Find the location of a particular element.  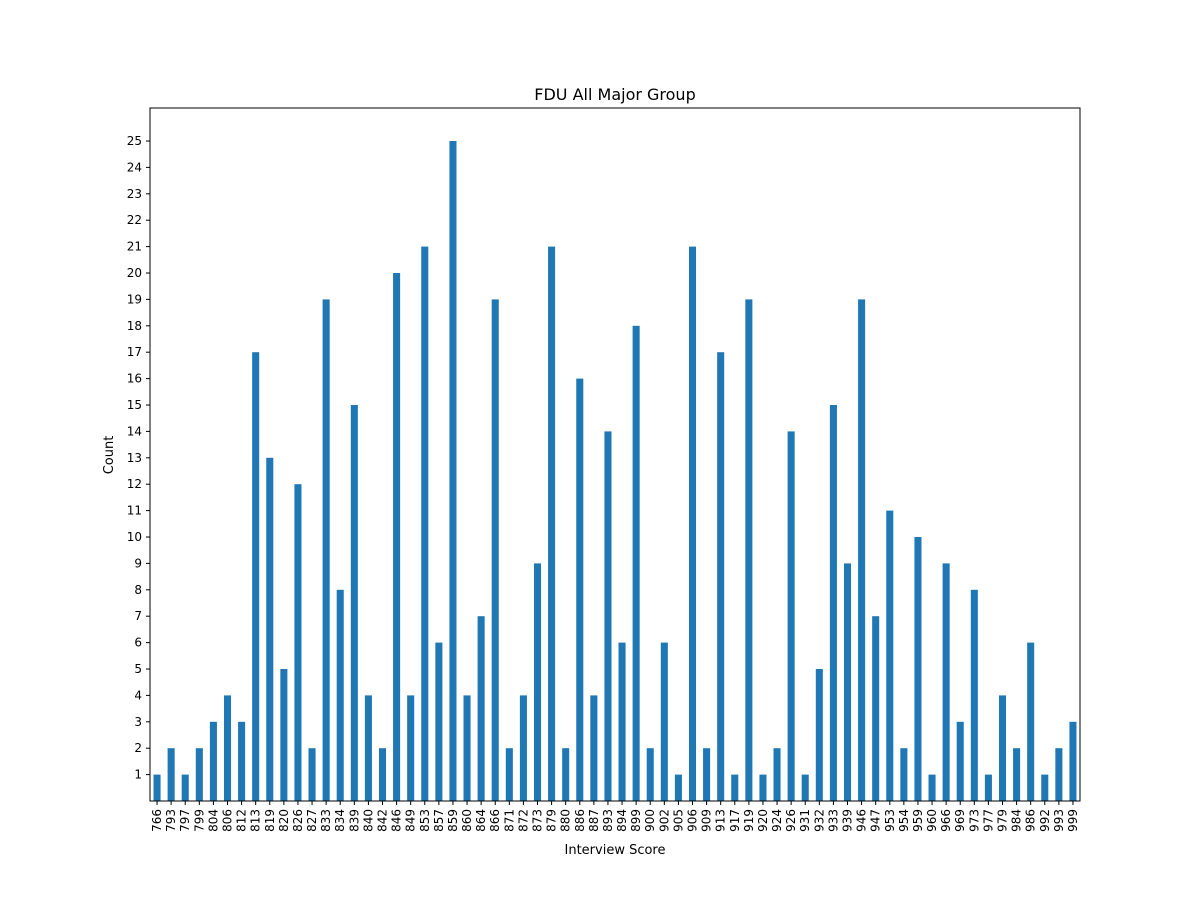

x-tick-label: 924 is located at coordinates (777, 820).